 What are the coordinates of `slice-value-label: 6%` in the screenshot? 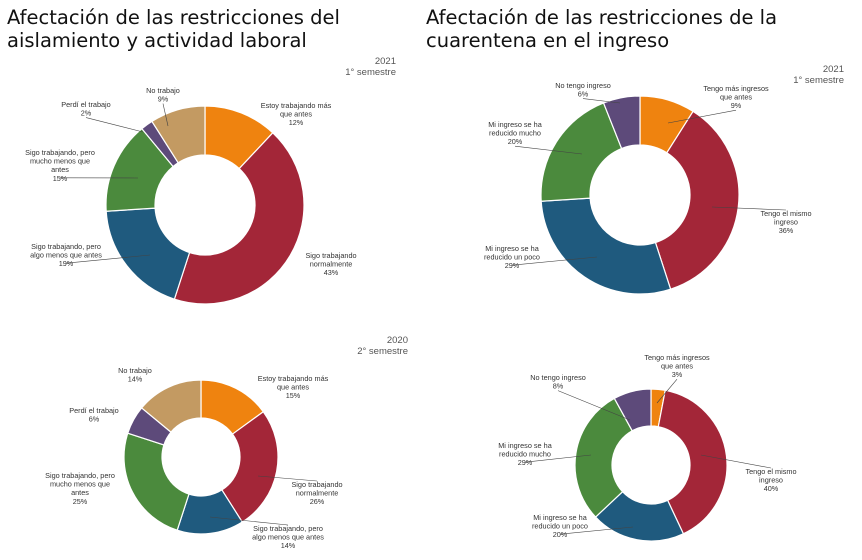 It's located at (583, 94).